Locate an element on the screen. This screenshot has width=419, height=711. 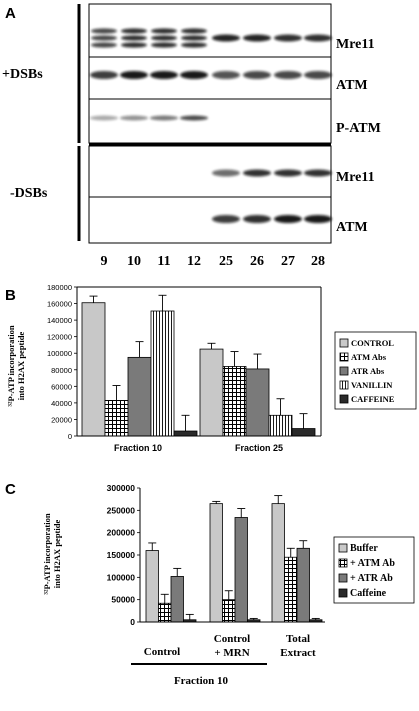
y-tick-label: 50000 is located at coordinates (123, 600).